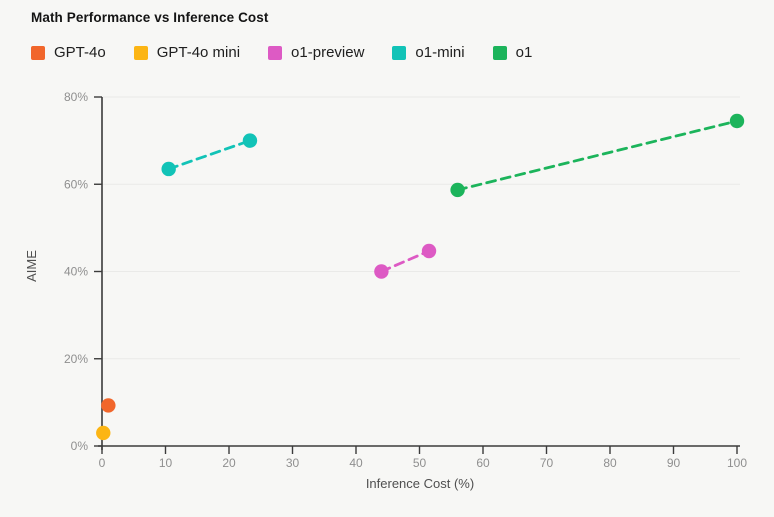  I want to click on x-tick-label: 80, so click(610, 463).